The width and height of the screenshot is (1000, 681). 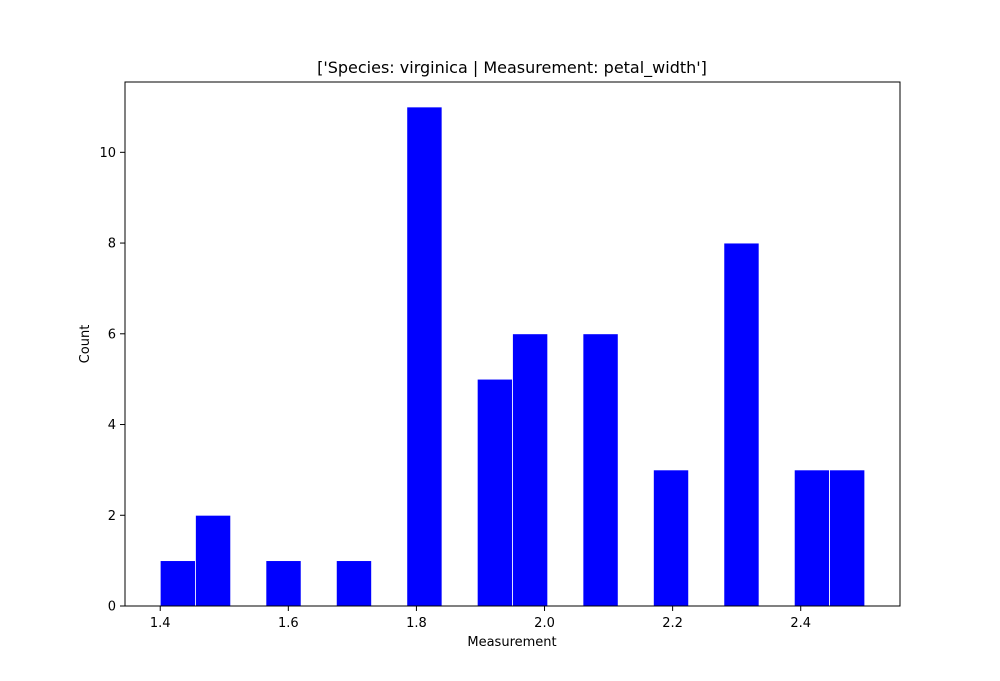 I want to click on y-tick-label: 0, so click(x=112, y=607).